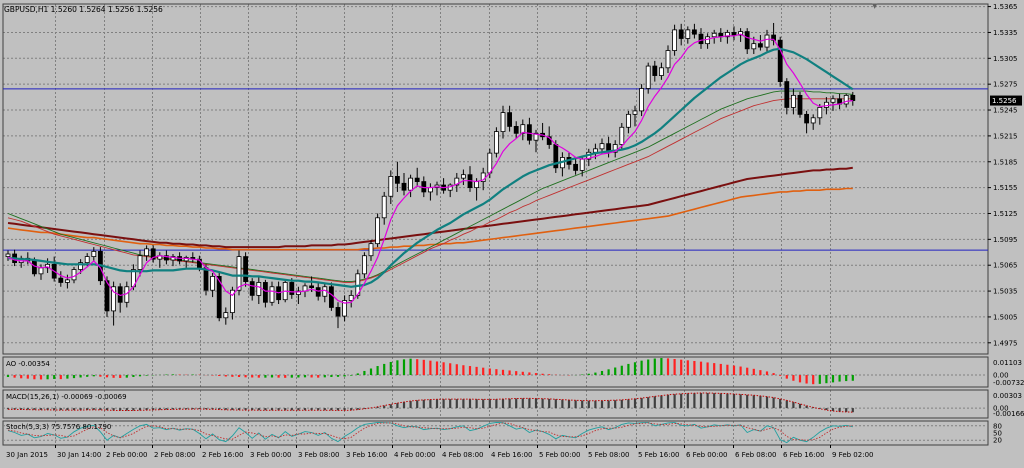  What do you see at coordinates (174, 455) in the screenshot?
I see `time-axis-tick: 2 Feb 08:00` at bounding box center [174, 455].